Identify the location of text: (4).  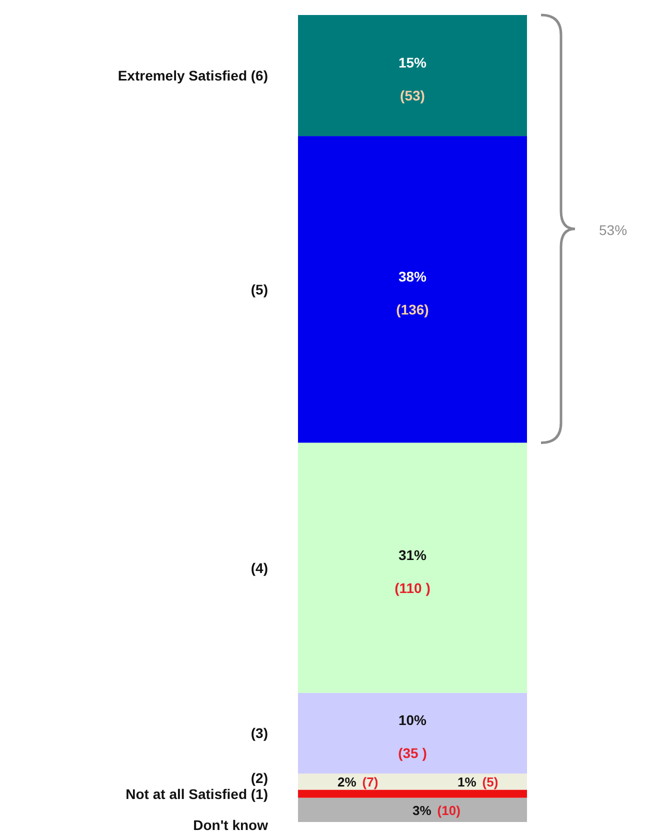
(259, 568).